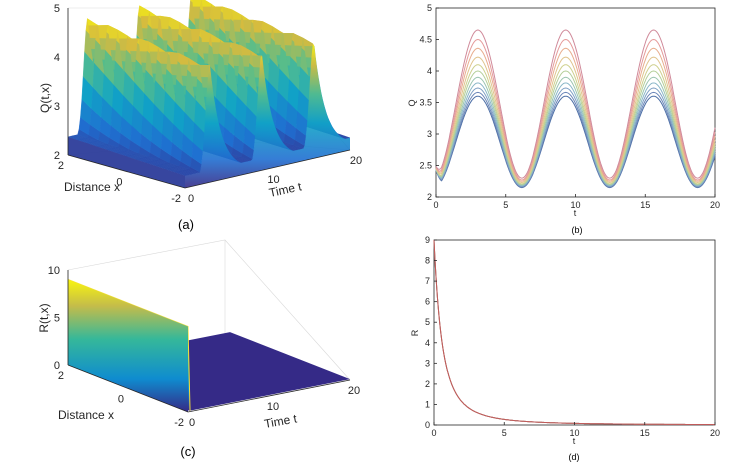 This screenshot has width=755, height=474. What do you see at coordinates (121, 400) in the screenshot?
I see `c-ytick-label: 0` at bounding box center [121, 400].